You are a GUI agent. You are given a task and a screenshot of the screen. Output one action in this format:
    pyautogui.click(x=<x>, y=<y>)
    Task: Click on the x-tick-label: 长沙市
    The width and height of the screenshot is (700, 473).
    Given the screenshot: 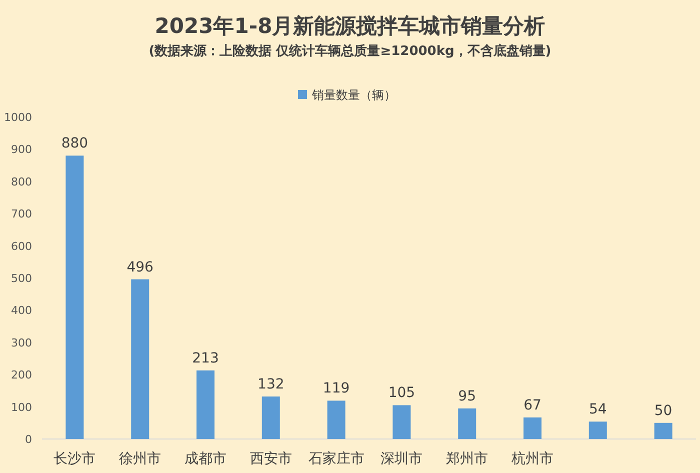 What is the action you would take?
    pyautogui.click(x=75, y=459)
    